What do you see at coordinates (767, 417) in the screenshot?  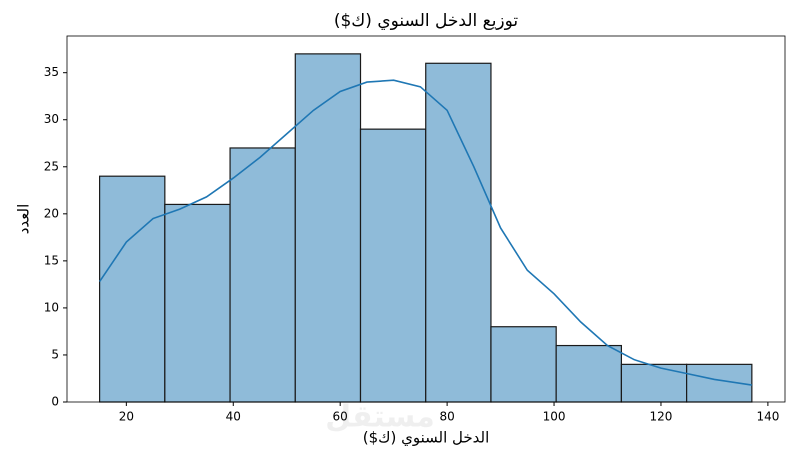 I see `x-tick-label: 140` at bounding box center [767, 417].